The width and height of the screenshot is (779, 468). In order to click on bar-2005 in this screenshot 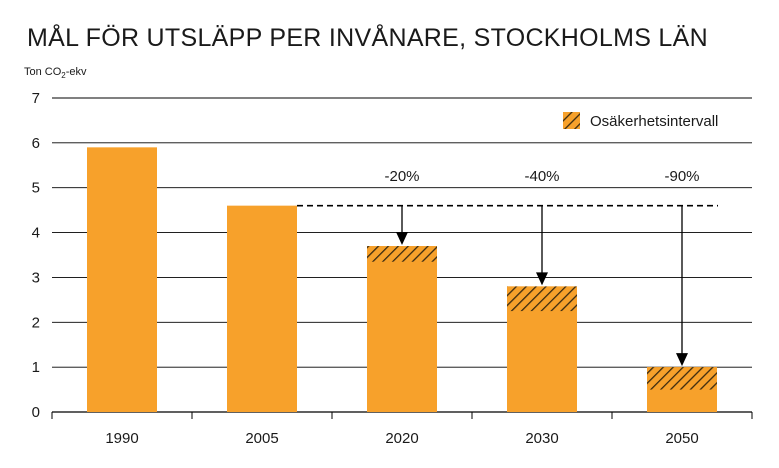, I will do `click(262, 308)`.